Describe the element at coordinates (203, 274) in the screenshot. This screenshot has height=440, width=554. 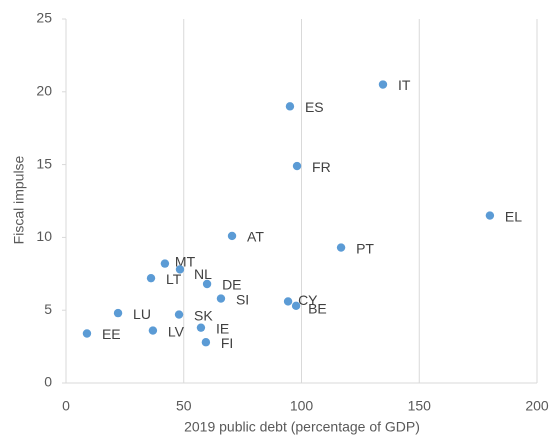
I see `point-label: NL` at that location.